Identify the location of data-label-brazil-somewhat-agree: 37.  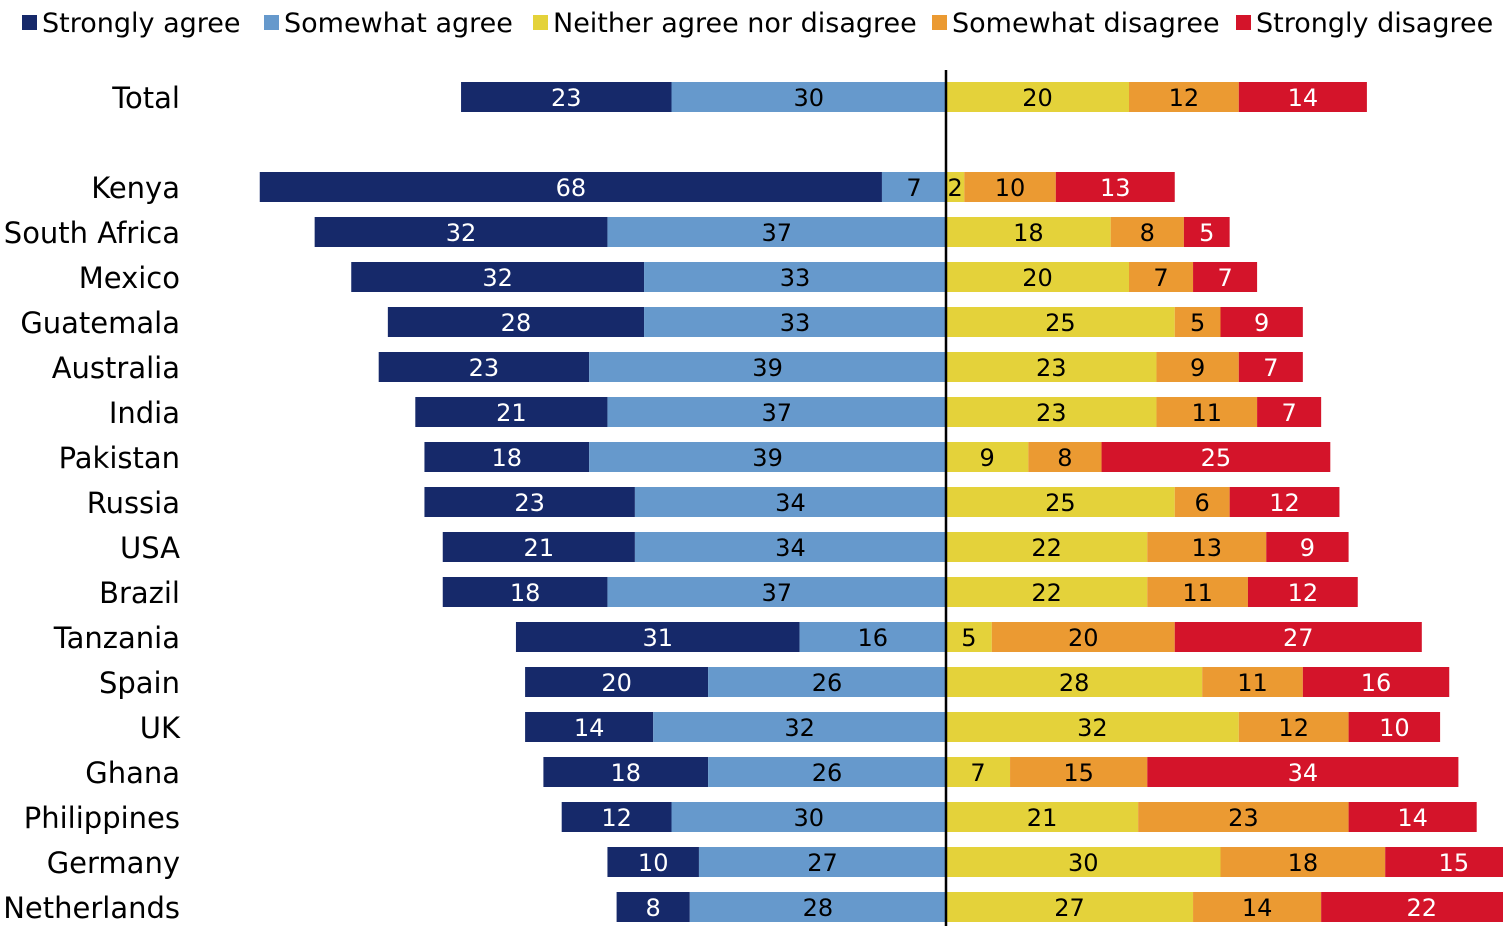
(776, 593).